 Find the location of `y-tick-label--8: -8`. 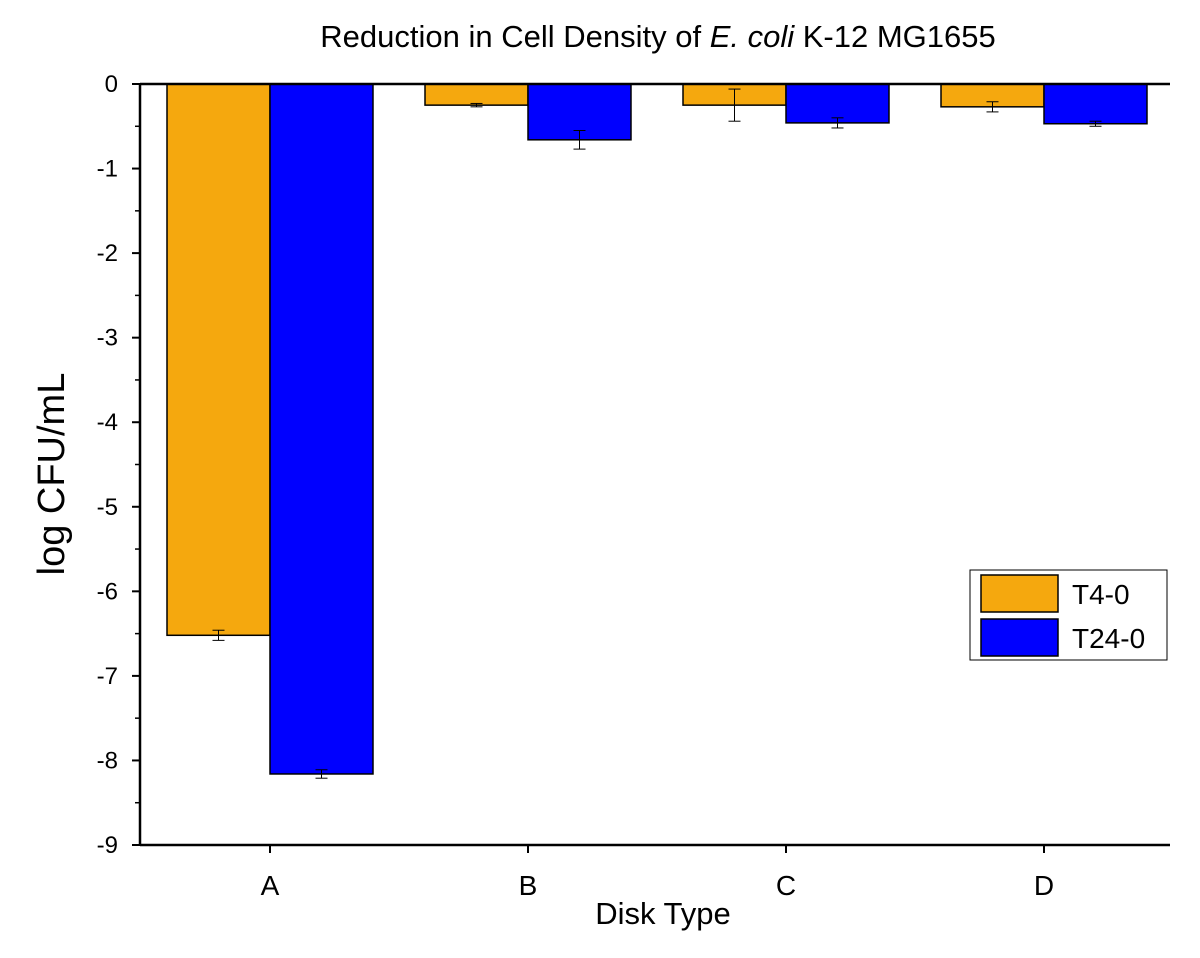

y-tick-label--8: -8 is located at coordinates (107, 760).